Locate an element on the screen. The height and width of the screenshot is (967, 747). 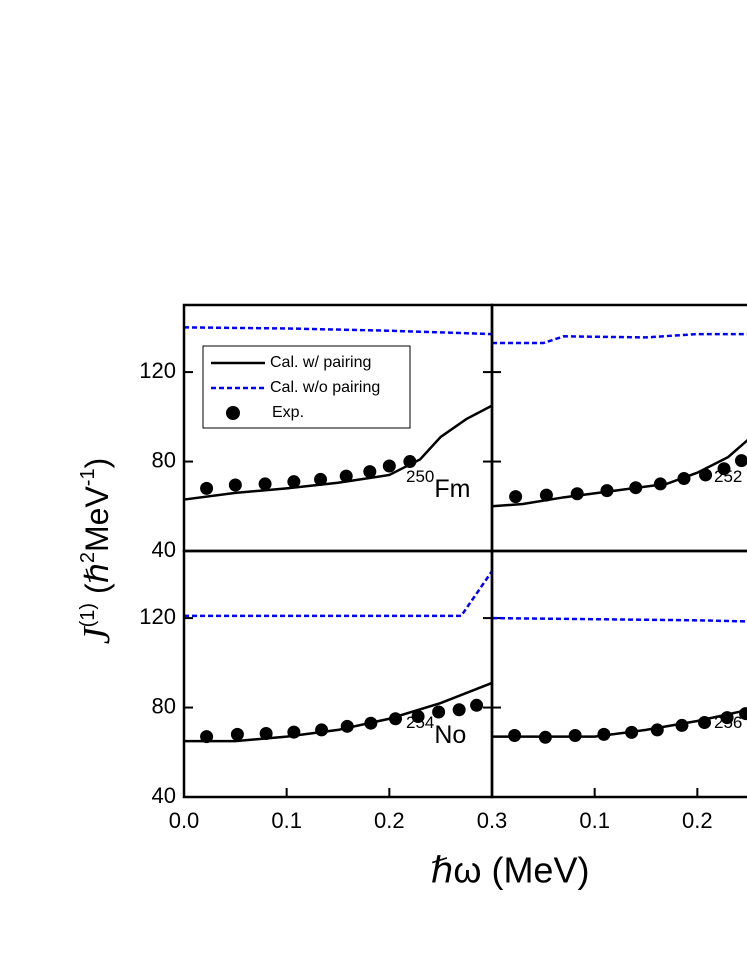
element: No is located at coordinates (450, 735).